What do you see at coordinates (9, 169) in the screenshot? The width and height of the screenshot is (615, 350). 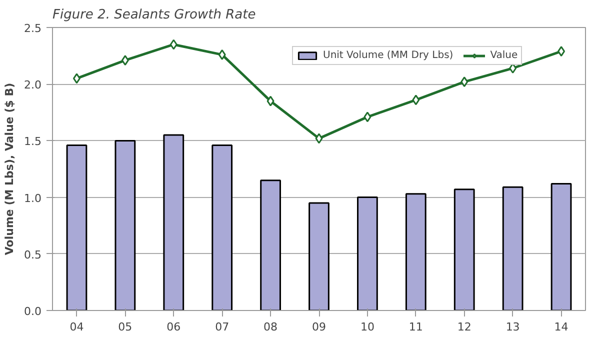 I see `y-axis-title: Volume (M Lbs), Value ($ B)` at bounding box center [9, 169].